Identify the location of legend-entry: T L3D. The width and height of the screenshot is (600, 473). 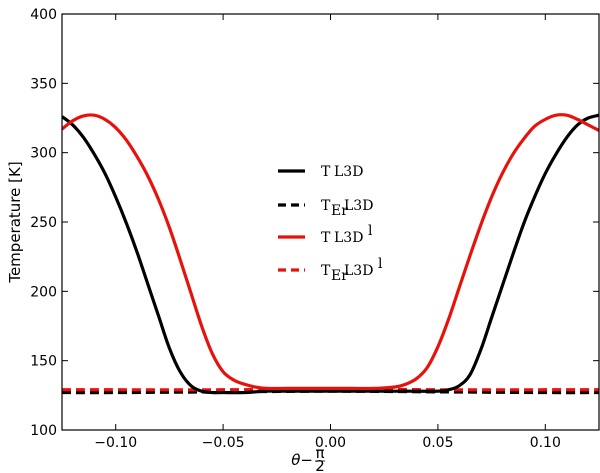
(320, 172).